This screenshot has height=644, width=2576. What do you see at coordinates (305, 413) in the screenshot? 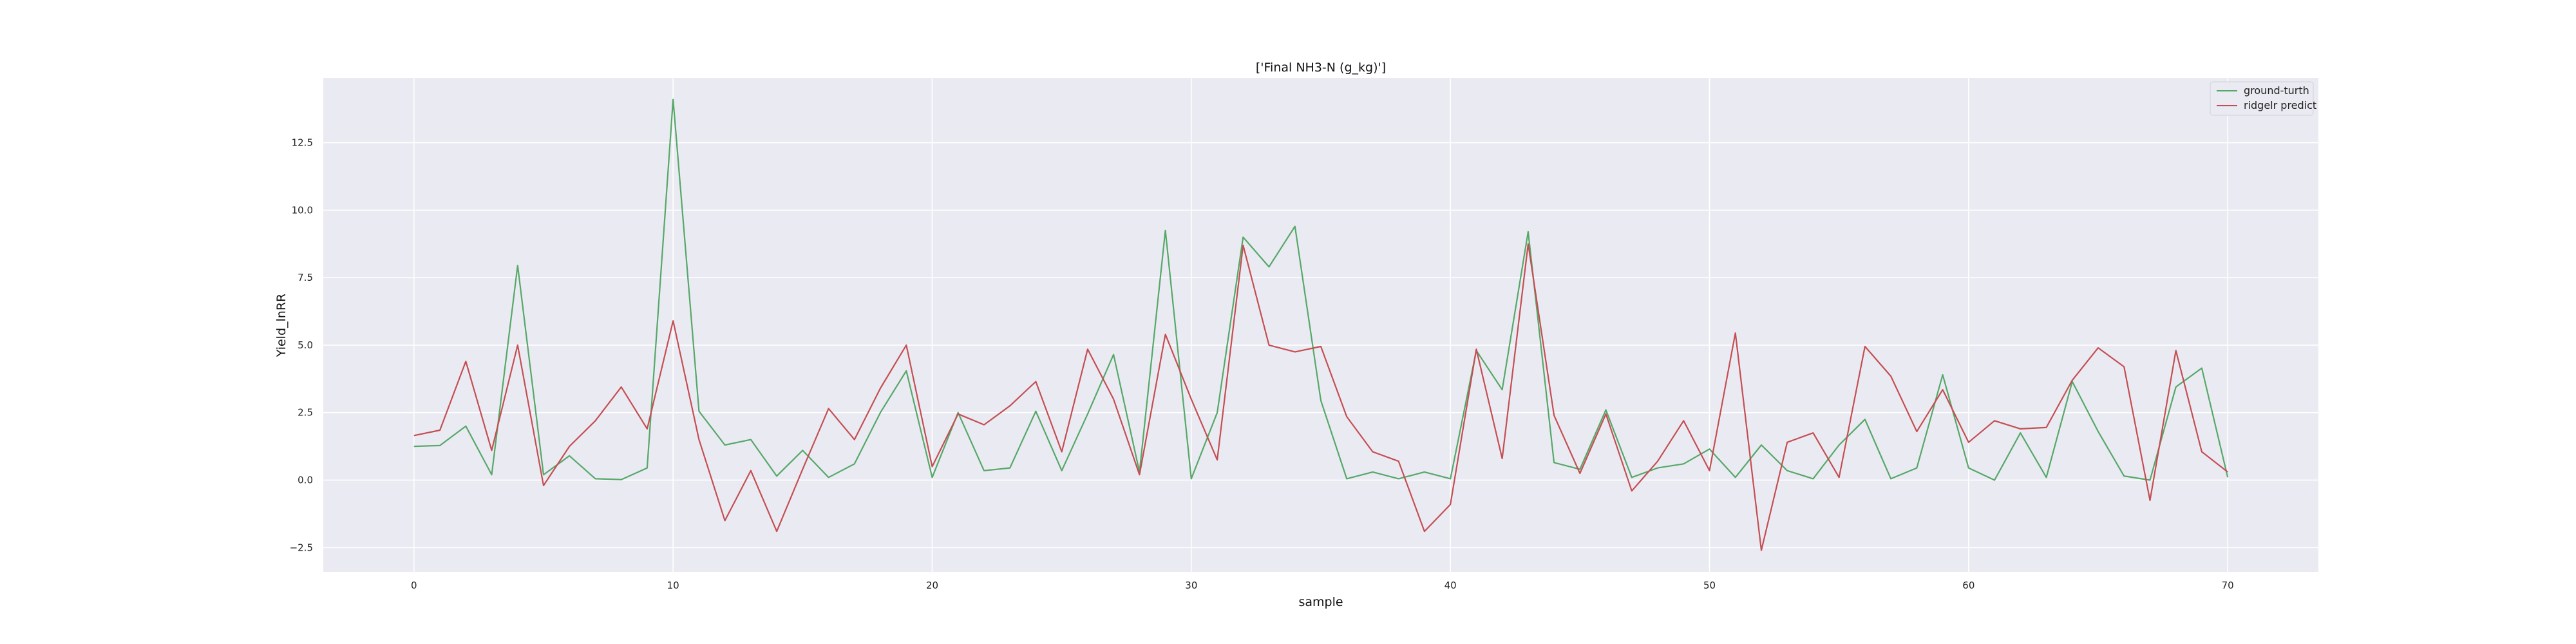
I see `y-tick-label: 2.5` at bounding box center [305, 413].